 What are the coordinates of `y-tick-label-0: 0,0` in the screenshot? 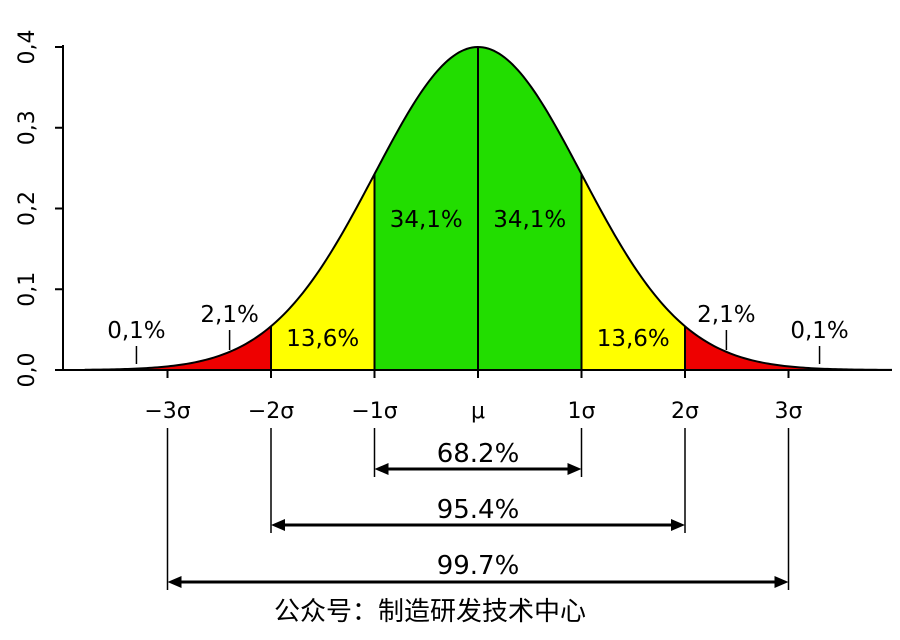 It's located at (27, 370).